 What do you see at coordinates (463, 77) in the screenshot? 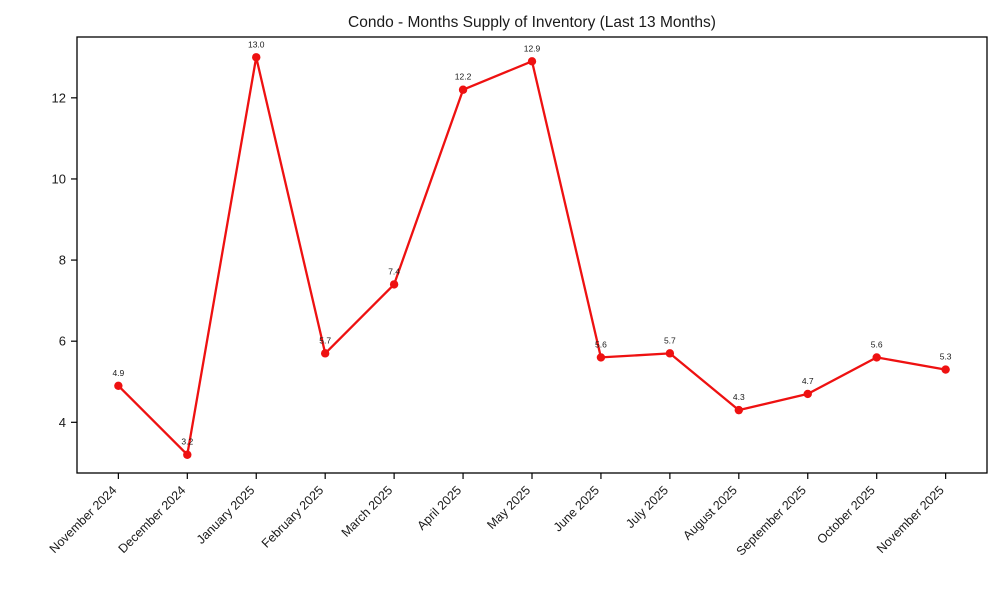
I see `data-point-label: 12.2` at bounding box center [463, 77].